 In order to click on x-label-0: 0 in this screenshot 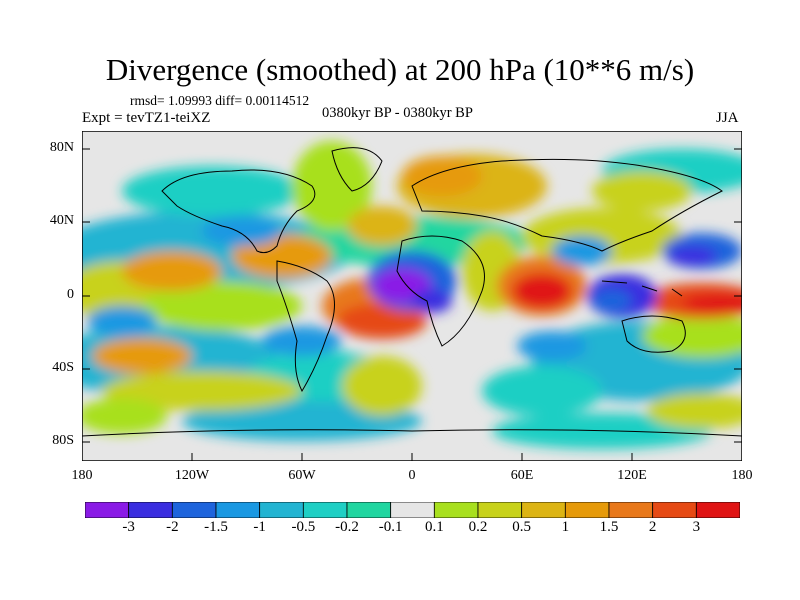, I will do `click(412, 475)`.